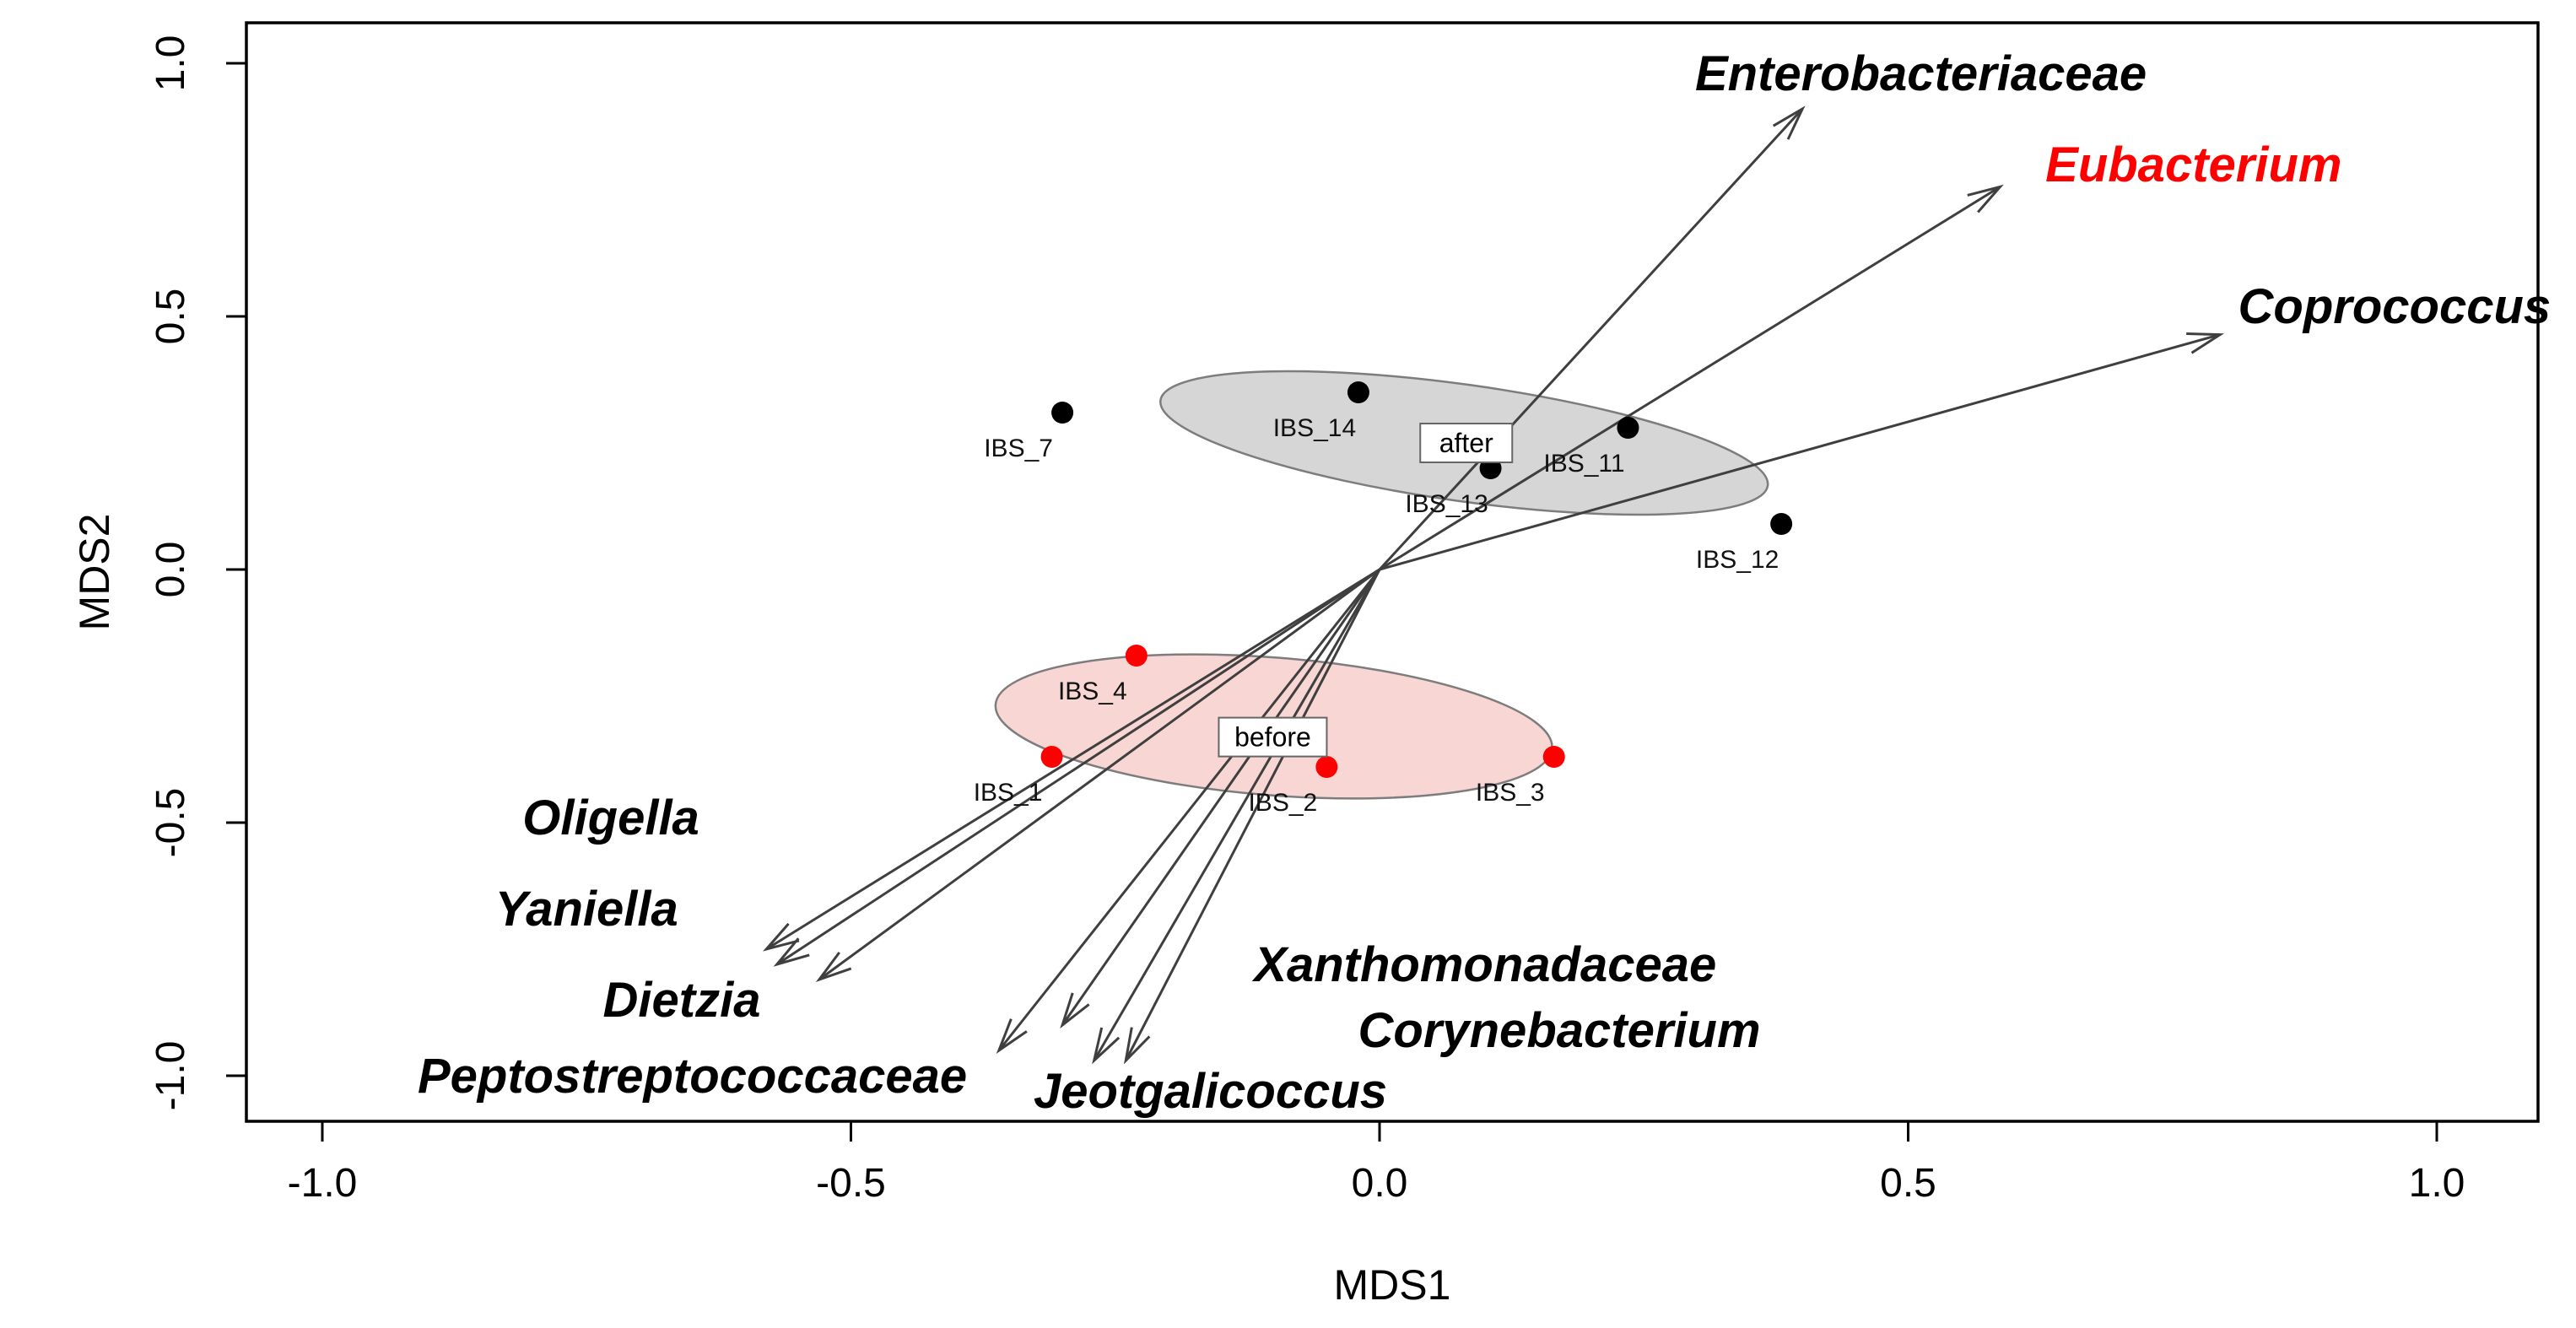 Image resolution: width=2576 pixels, height=1328 pixels. What do you see at coordinates (1012, 1036) in the screenshot?
I see `arrowhead-peptostreptococcaceae` at bounding box center [1012, 1036].